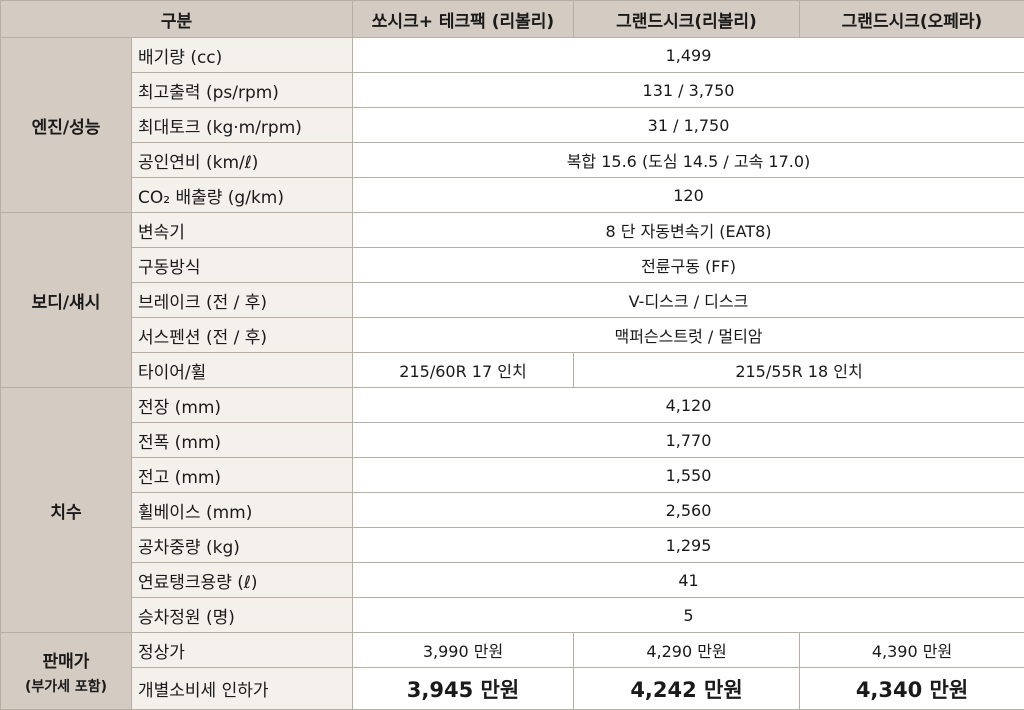 This screenshot has width=1024, height=710. I want to click on row-label: 최대토크 (kg·m/rpm), so click(242, 125).